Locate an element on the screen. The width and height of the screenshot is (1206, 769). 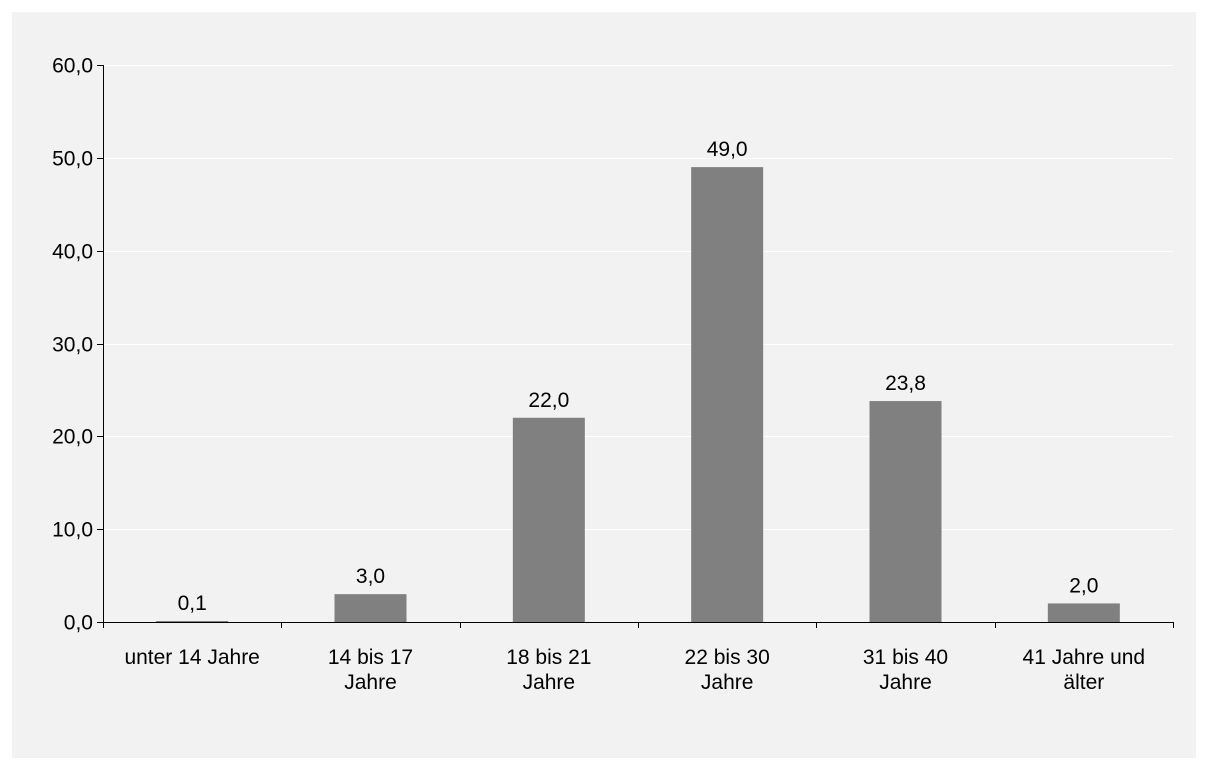
y-tick-label: 50,0 is located at coordinates (72, 159).